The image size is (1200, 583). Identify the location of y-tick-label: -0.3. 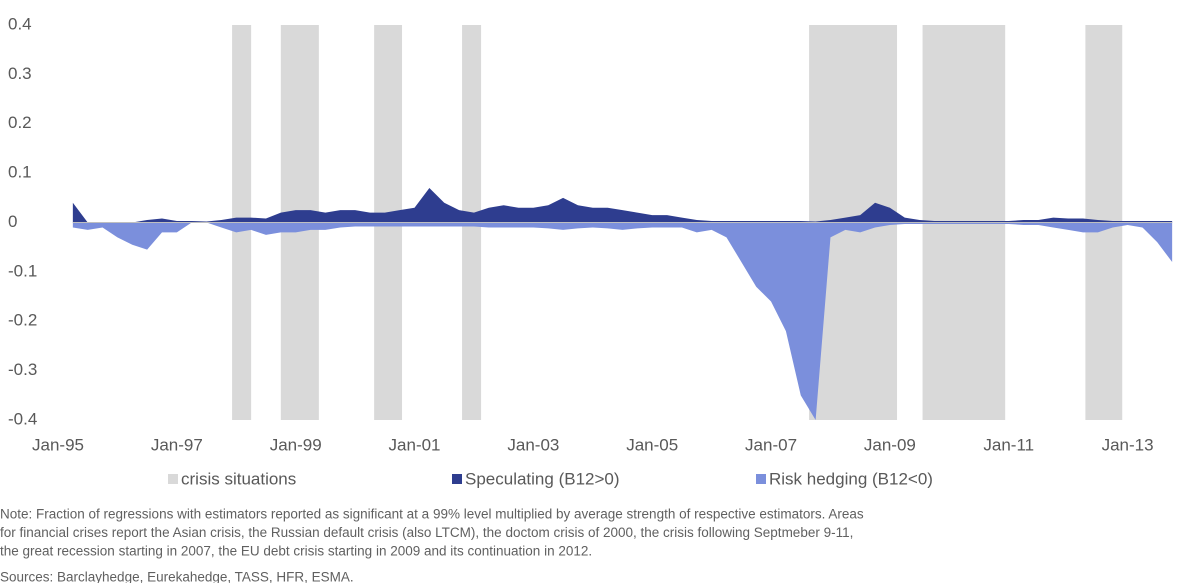
(22, 369).